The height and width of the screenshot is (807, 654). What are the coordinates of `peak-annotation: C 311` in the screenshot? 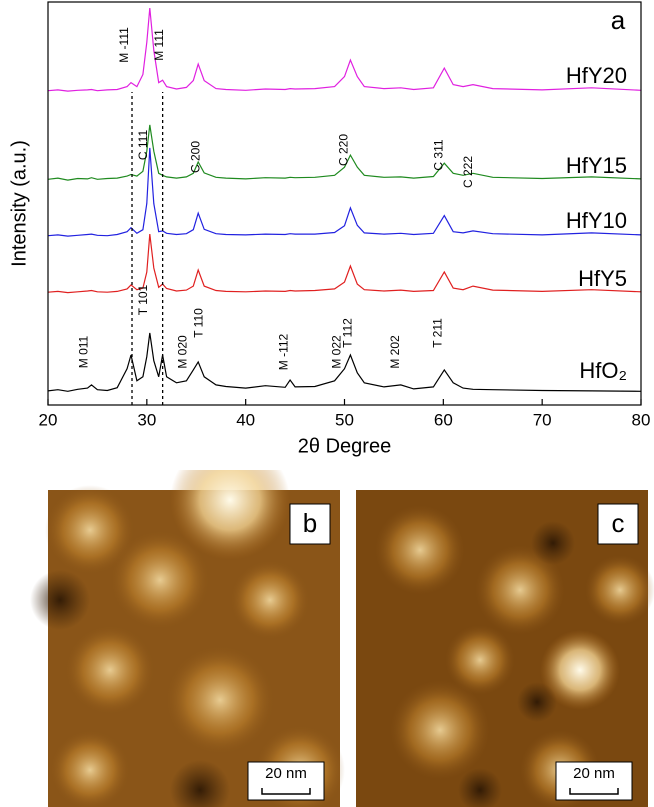 It's located at (438, 154).